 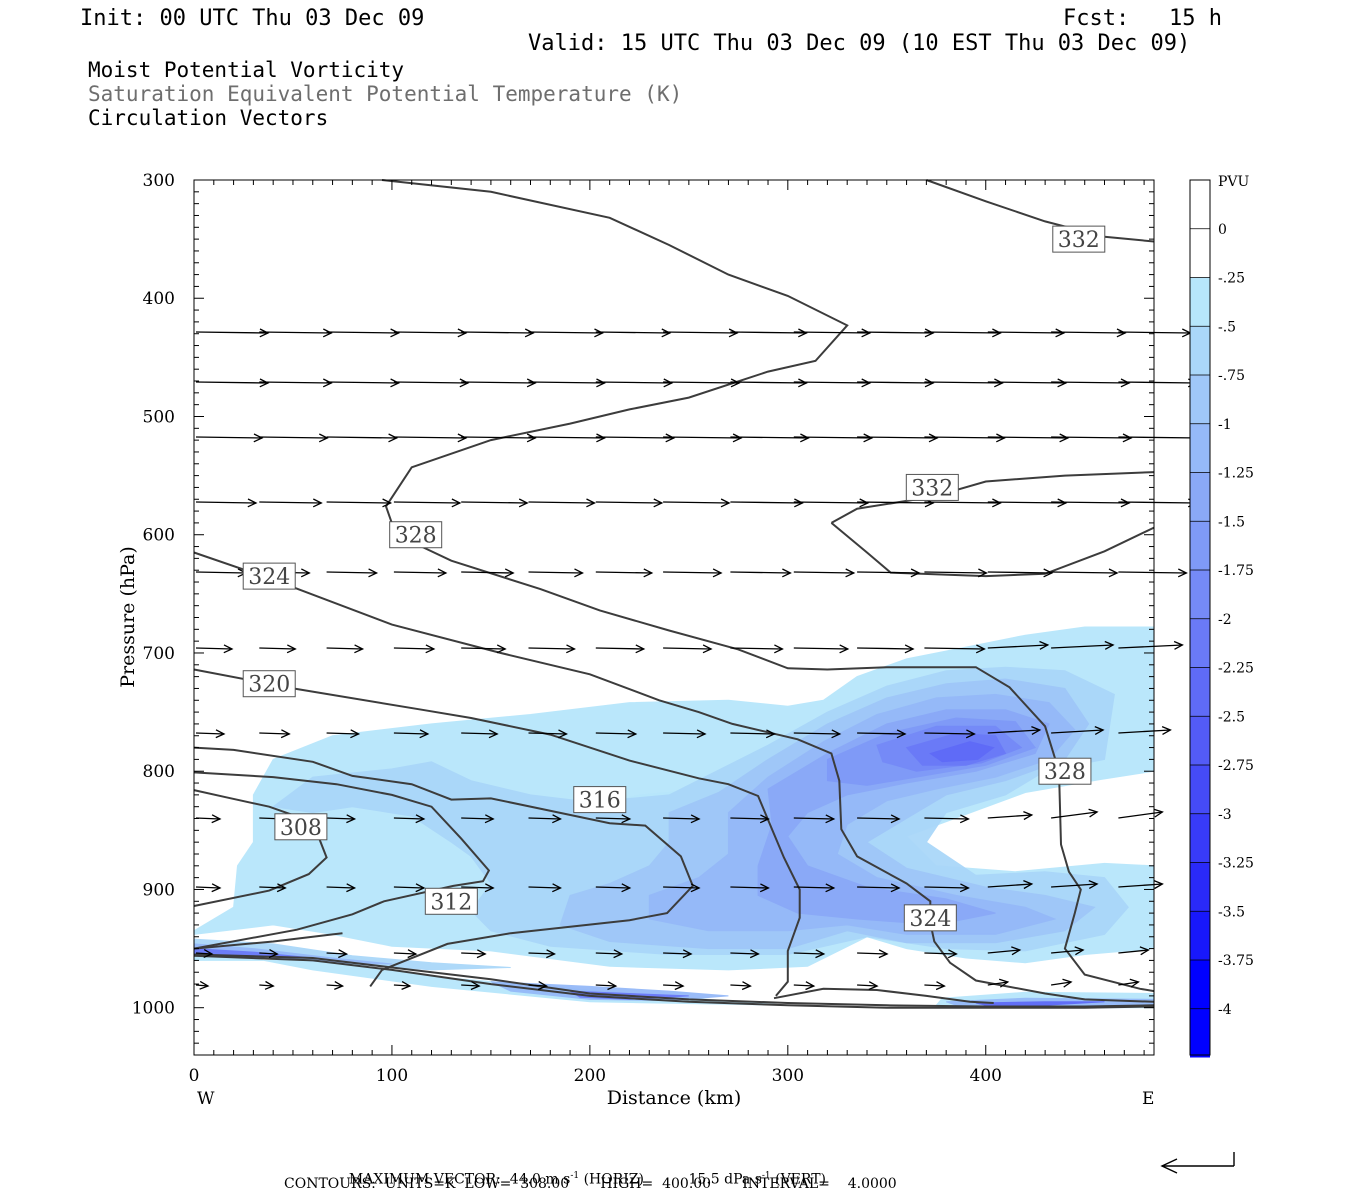 What do you see at coordinates (766, 1176) in the screenshot?
I see `vert-exponent: -1` at bounding box center [766, 1176].